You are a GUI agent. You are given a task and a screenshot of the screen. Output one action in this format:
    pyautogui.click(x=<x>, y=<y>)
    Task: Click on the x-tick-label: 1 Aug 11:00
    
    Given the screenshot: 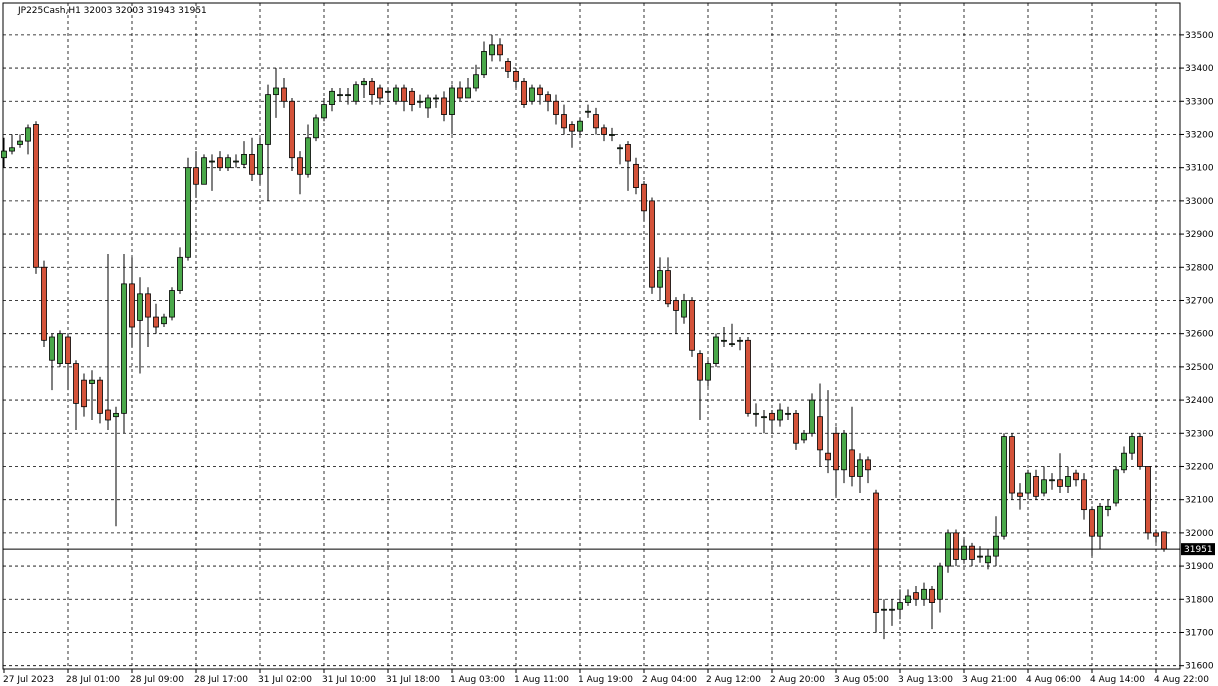 What is the action you would take?
    pyautogui.click(x=541, y=680)
    